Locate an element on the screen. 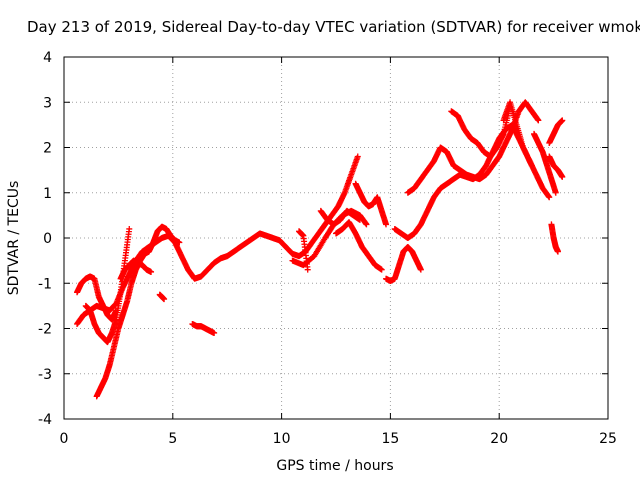  y-tick-label: 1 is located at coordinates (47, 194).